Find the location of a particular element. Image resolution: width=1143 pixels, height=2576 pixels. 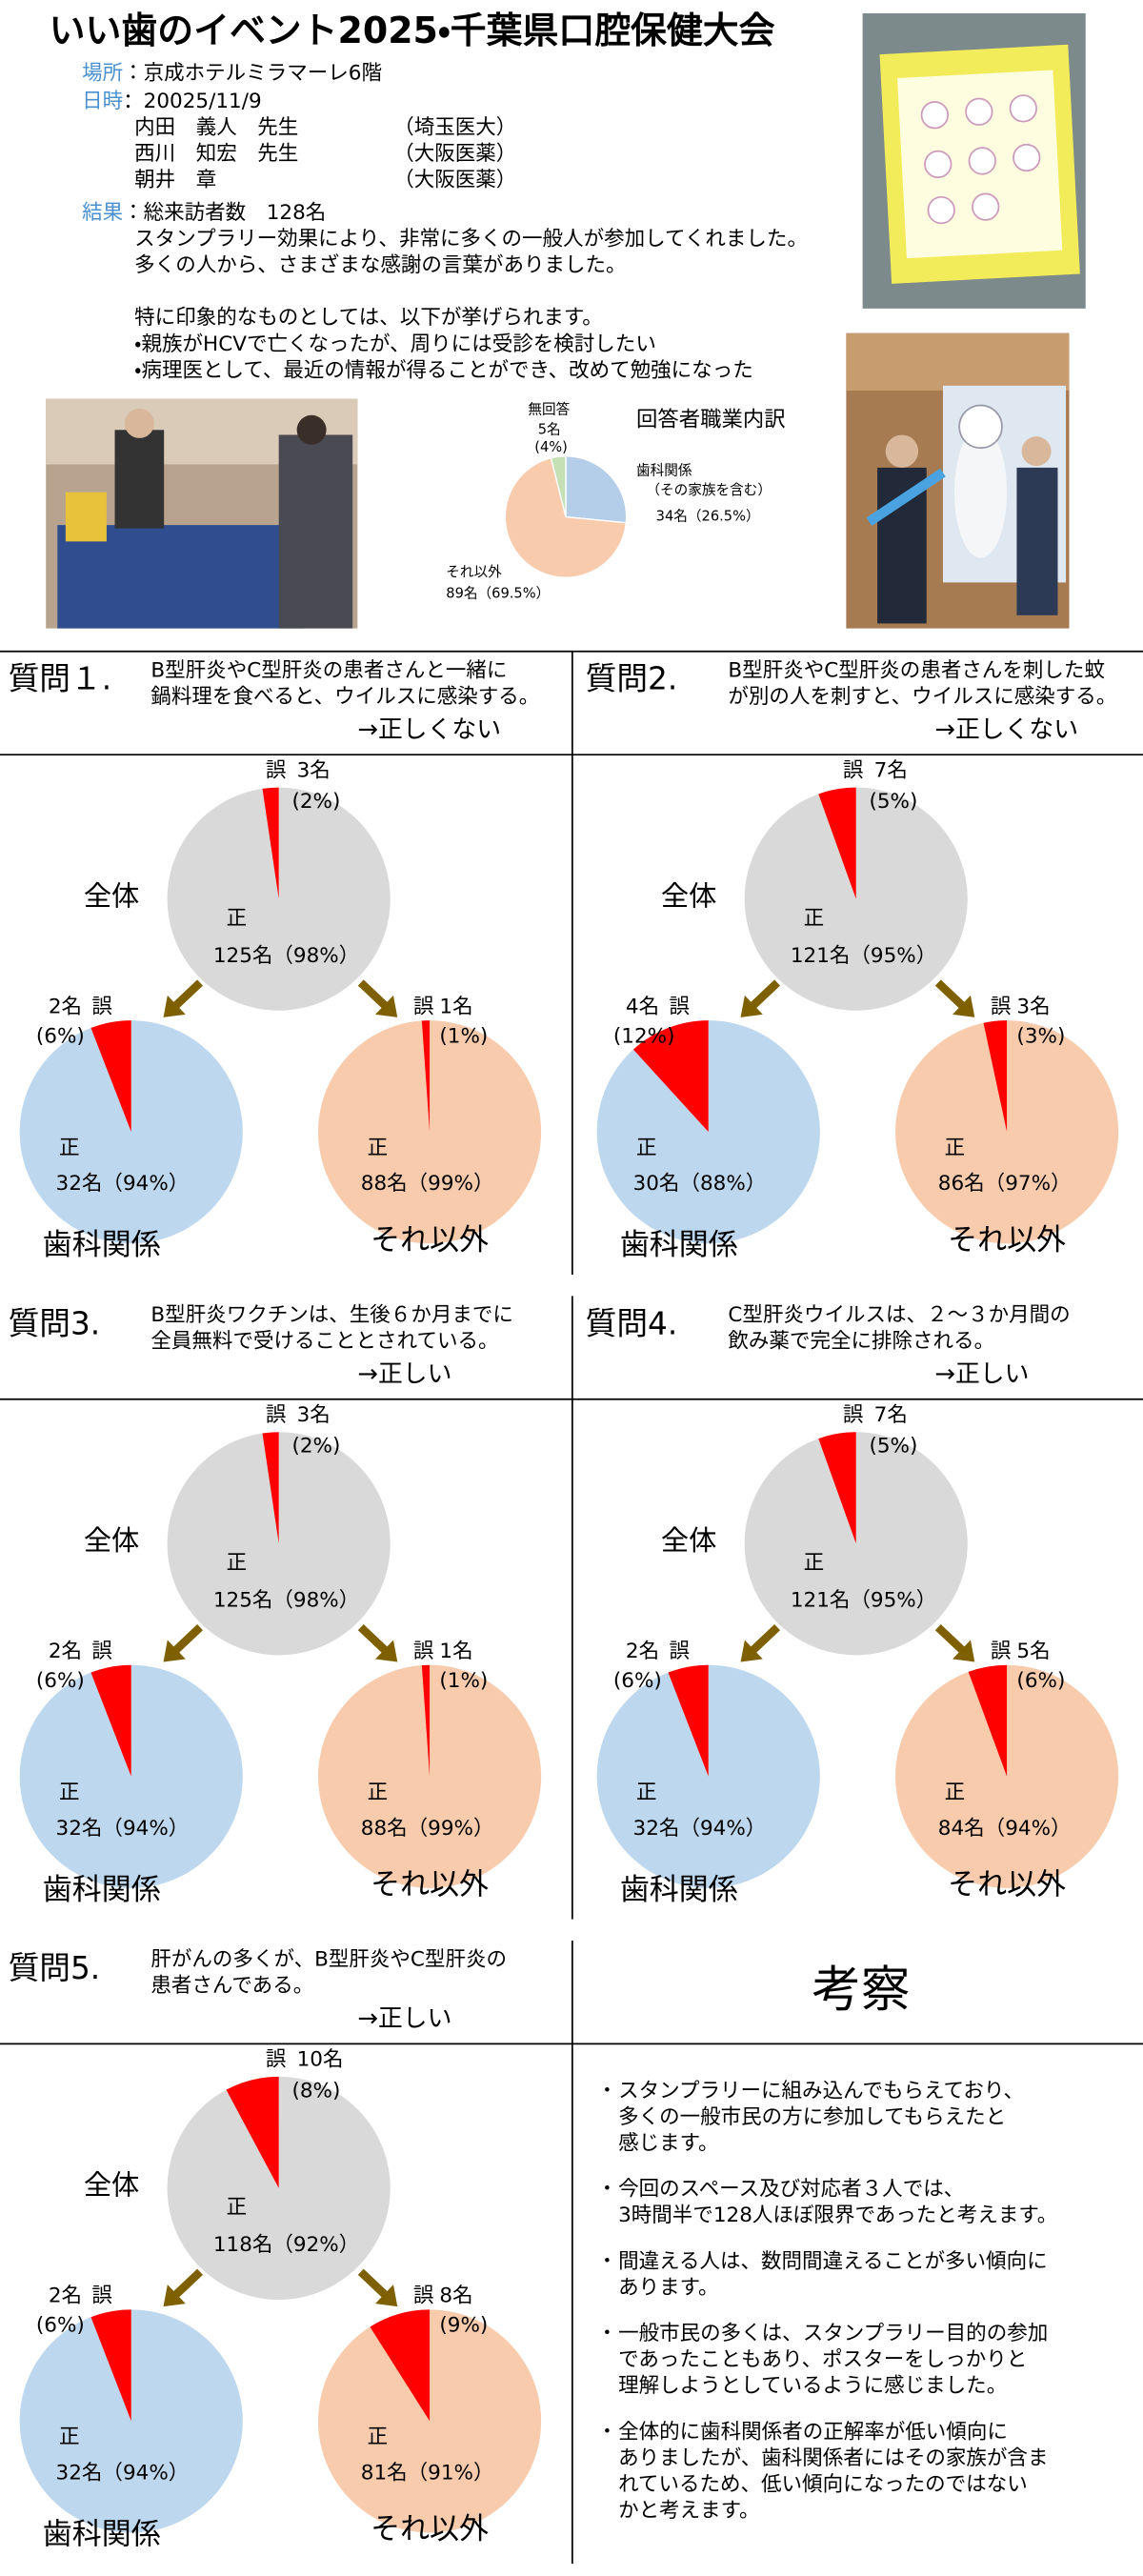

photo-booth is located at coordinates (202, 513).